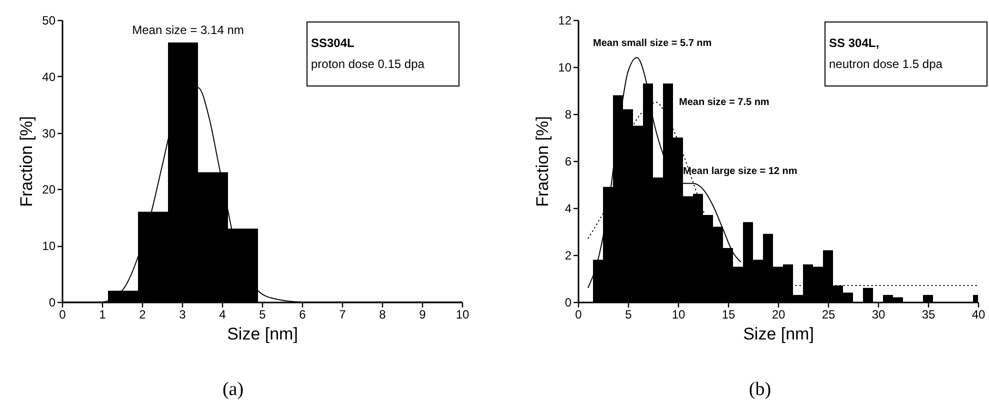  What do you see at coordinates (568, 161) in the screenshot?
I see `y-tick-label: 6` at bounding box center [568, 161].